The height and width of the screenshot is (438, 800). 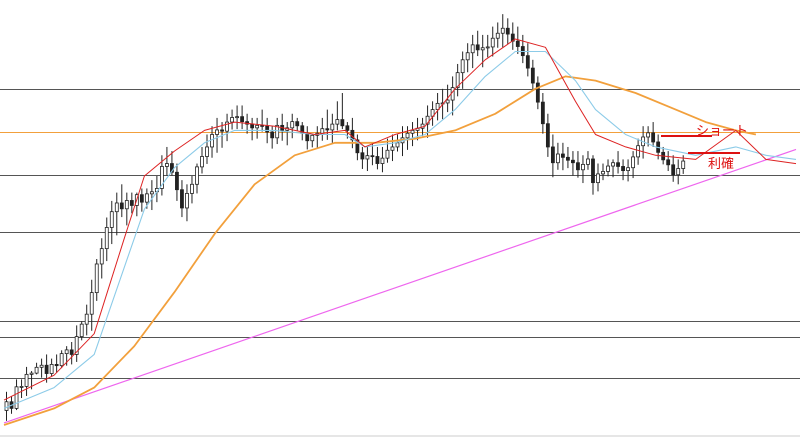 I want to click on trade-marks: ショート 利確, so click(x=704, y=148).